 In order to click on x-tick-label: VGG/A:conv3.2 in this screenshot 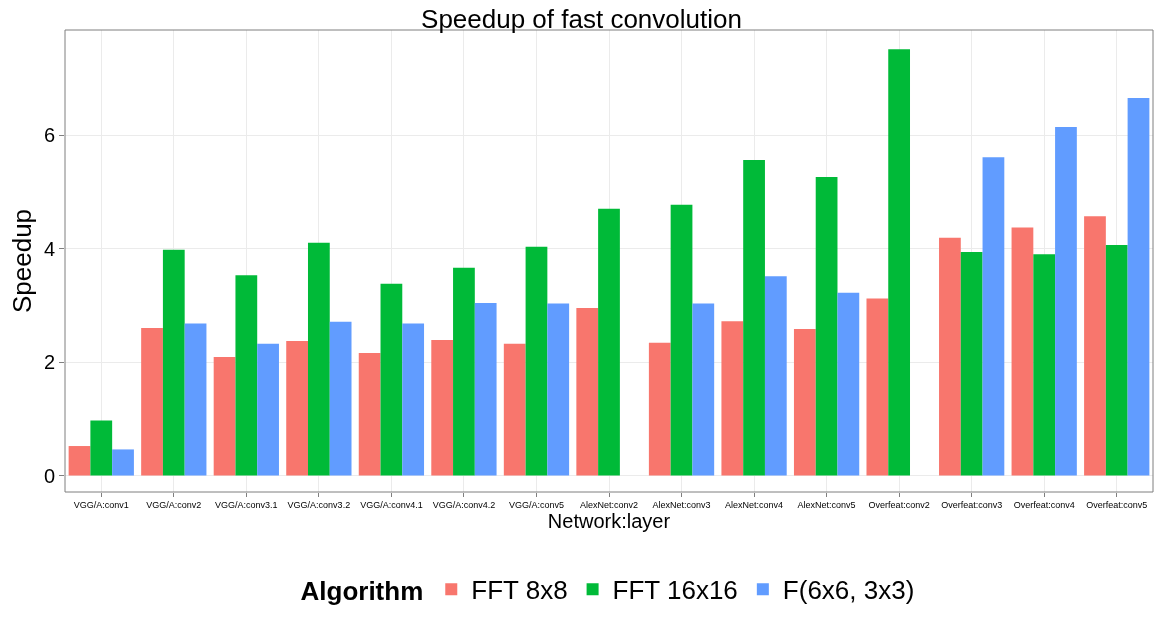, I will do `click(319, 504)`.